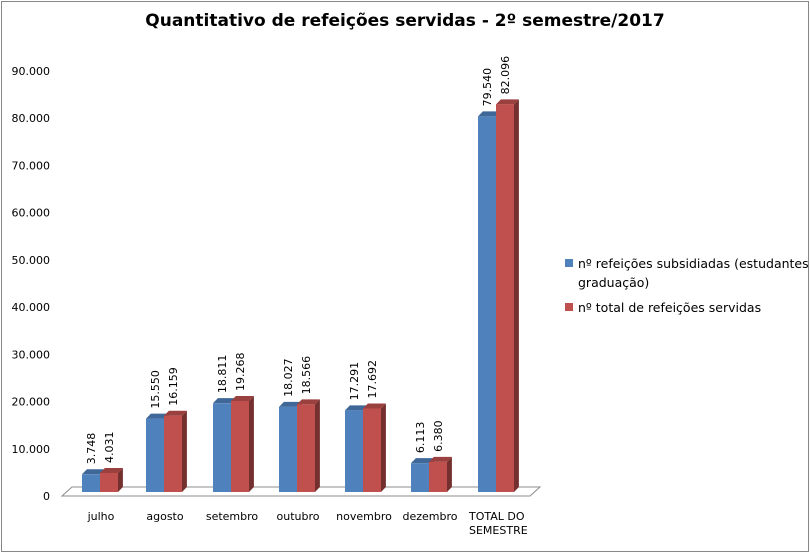 This screenshot has width=810, height=553. Describe the element at coordinates (306, 375) in the screenshot. I see `data-label: 18.566` at that location.